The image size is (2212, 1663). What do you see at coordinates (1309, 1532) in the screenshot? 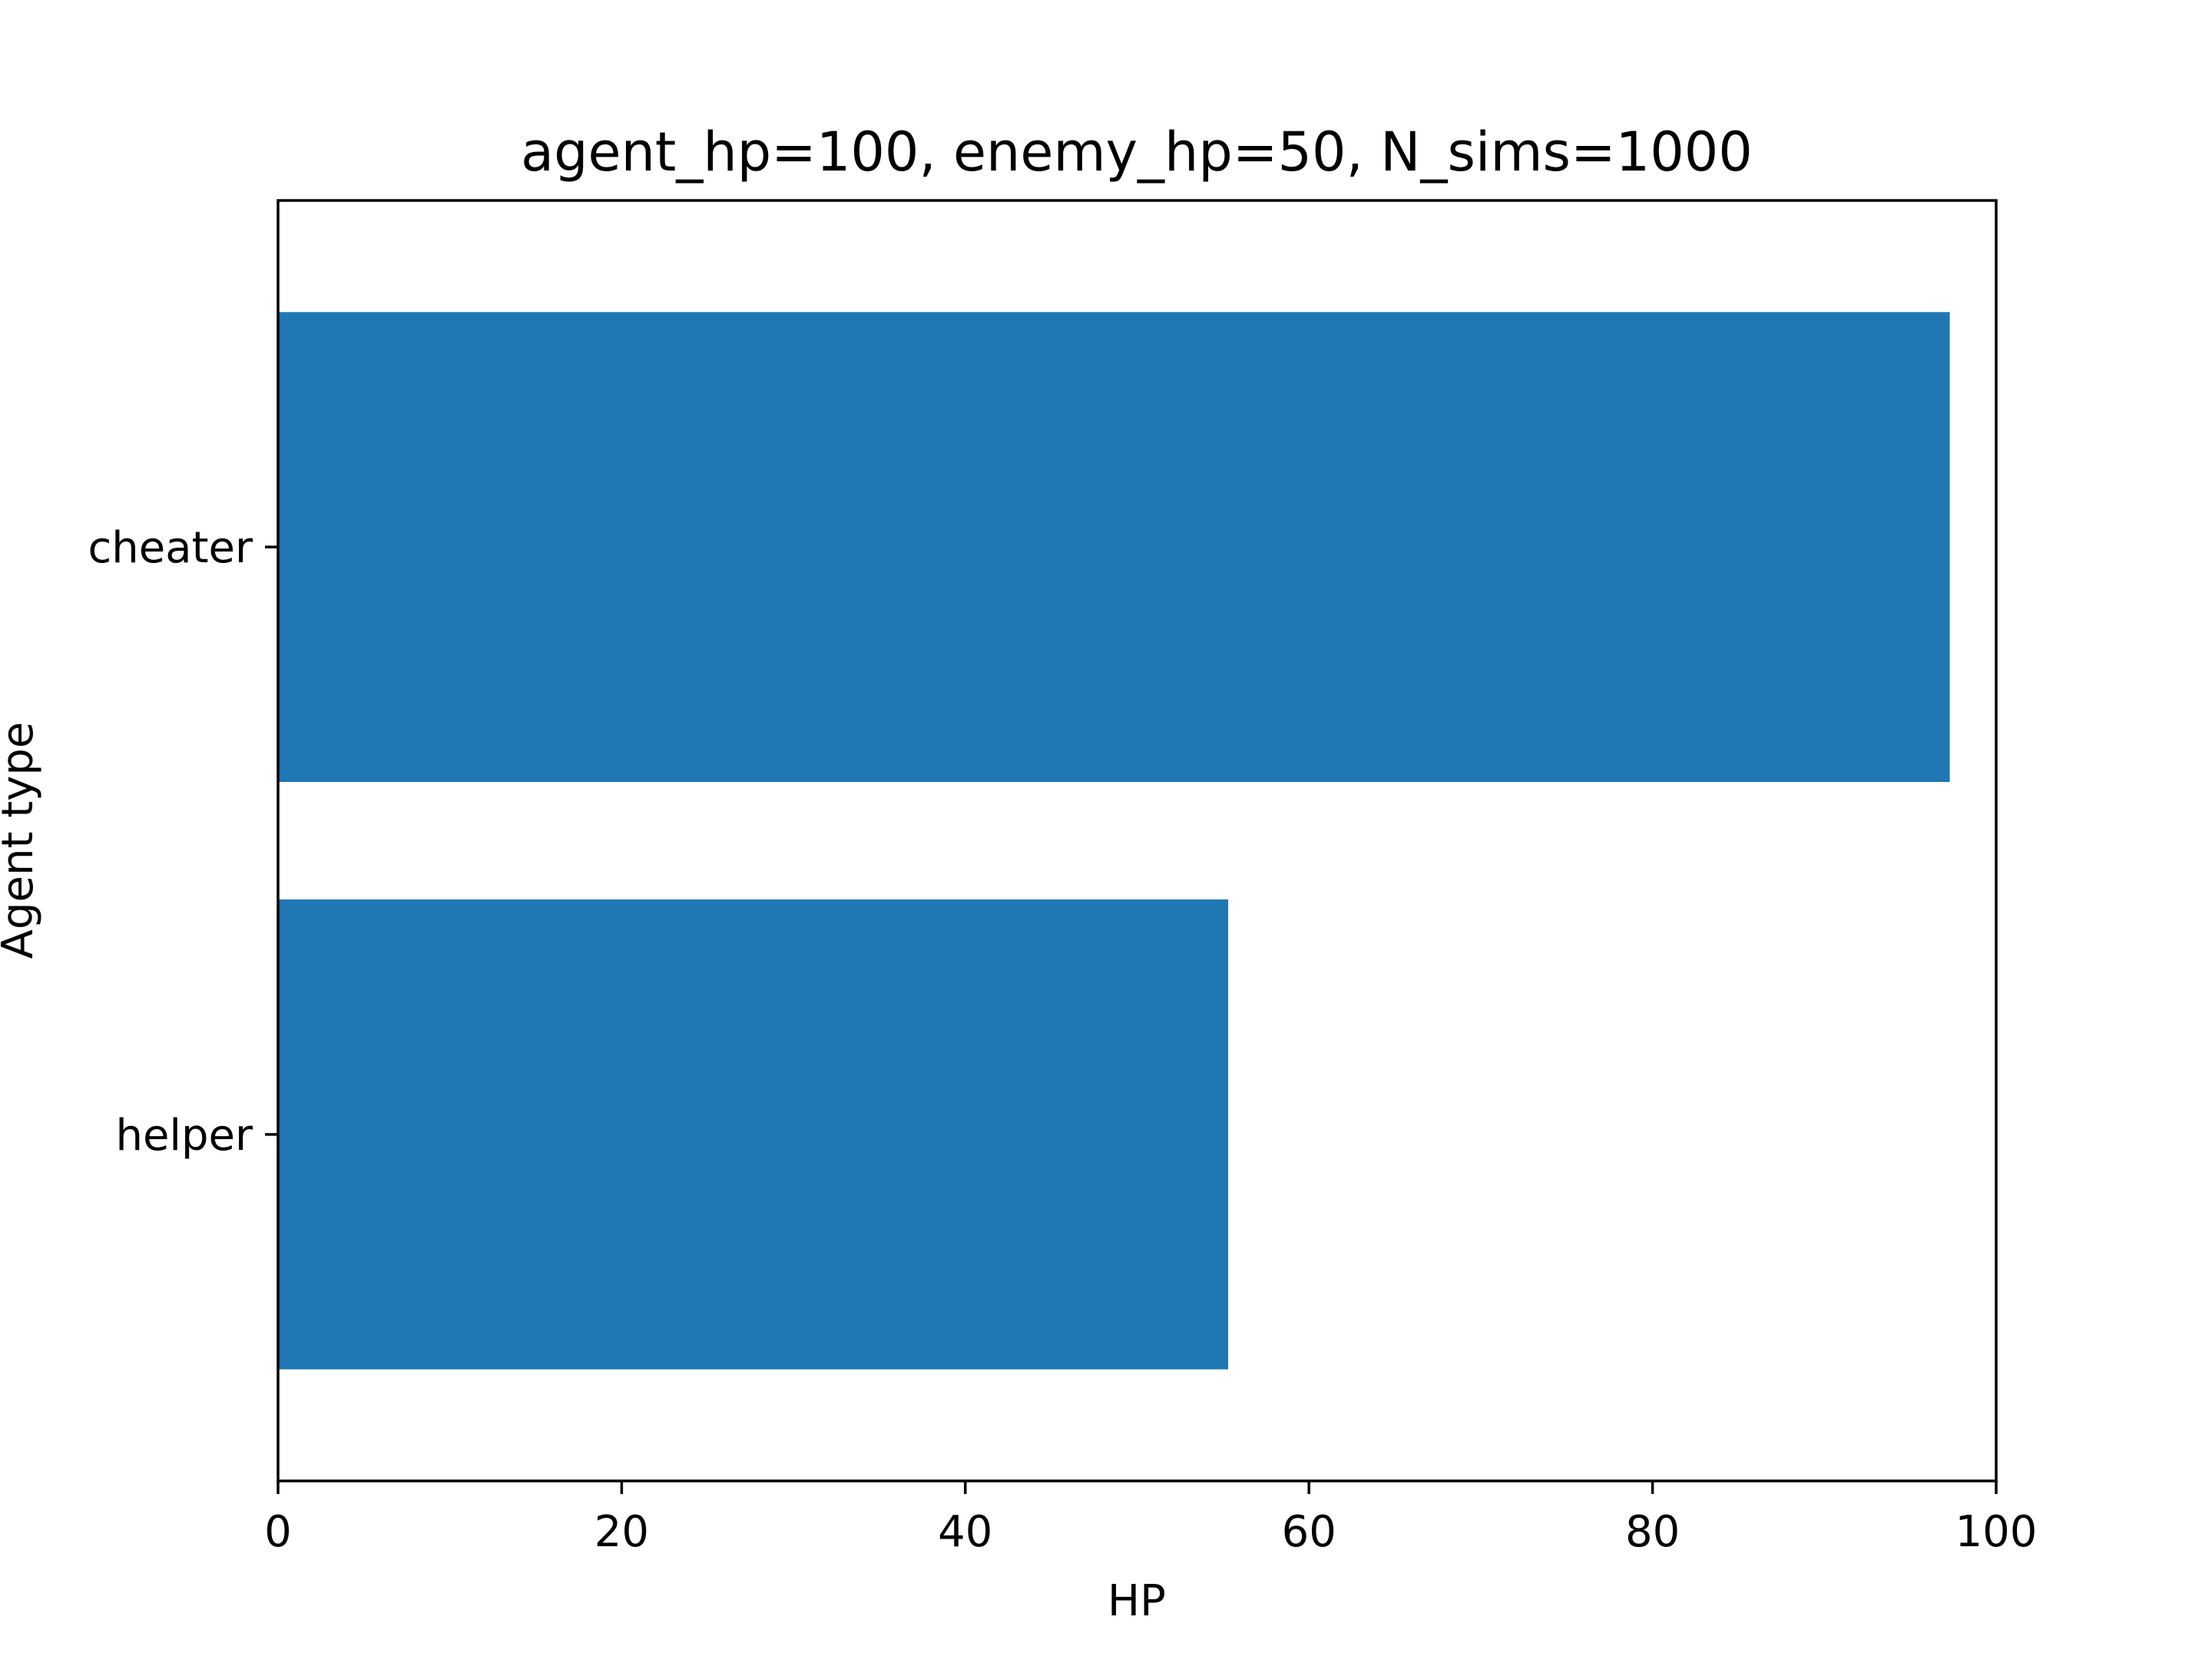
I see `x-tick-label: 60` at bounding box center [1309, 1532].